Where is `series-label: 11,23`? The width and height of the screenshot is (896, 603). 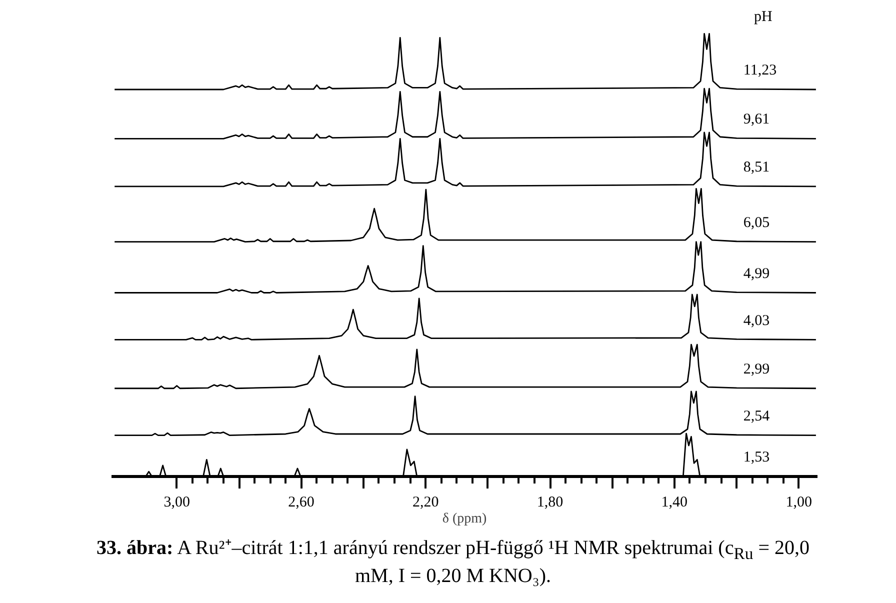 series-label: 11,23 is located at coordinates (760, 70).